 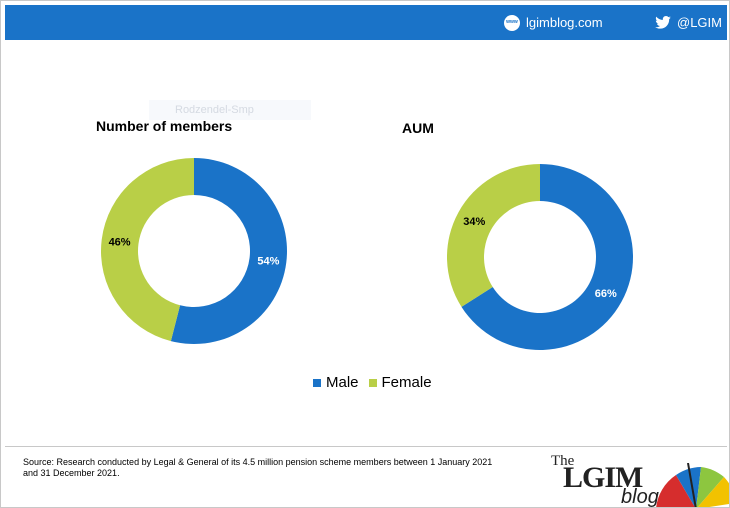 What do you see at coordinates (164, 126) in the screenshot?
I see `chart-title-members: Number of members` at bounding box center [164, 126].